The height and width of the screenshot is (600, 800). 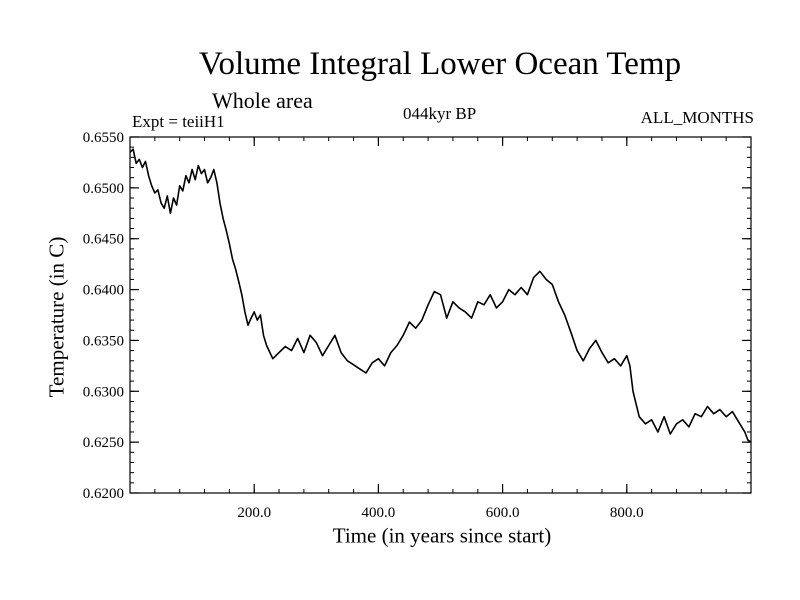 I want to click on y-tick-label: 0.6450, so click(x=103, y=240).